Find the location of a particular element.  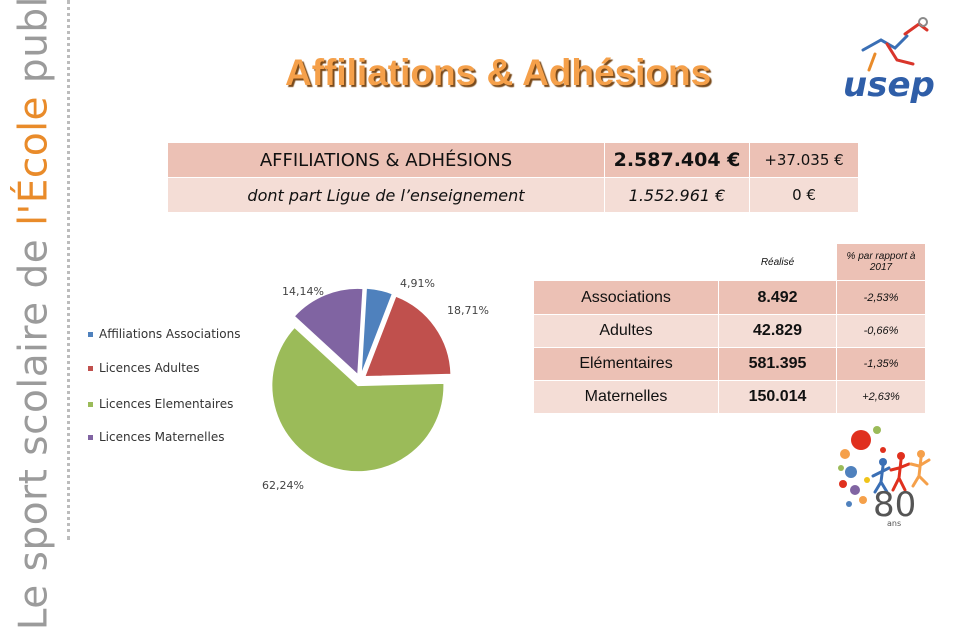

pie-chart is located at coordinates (361, 380).